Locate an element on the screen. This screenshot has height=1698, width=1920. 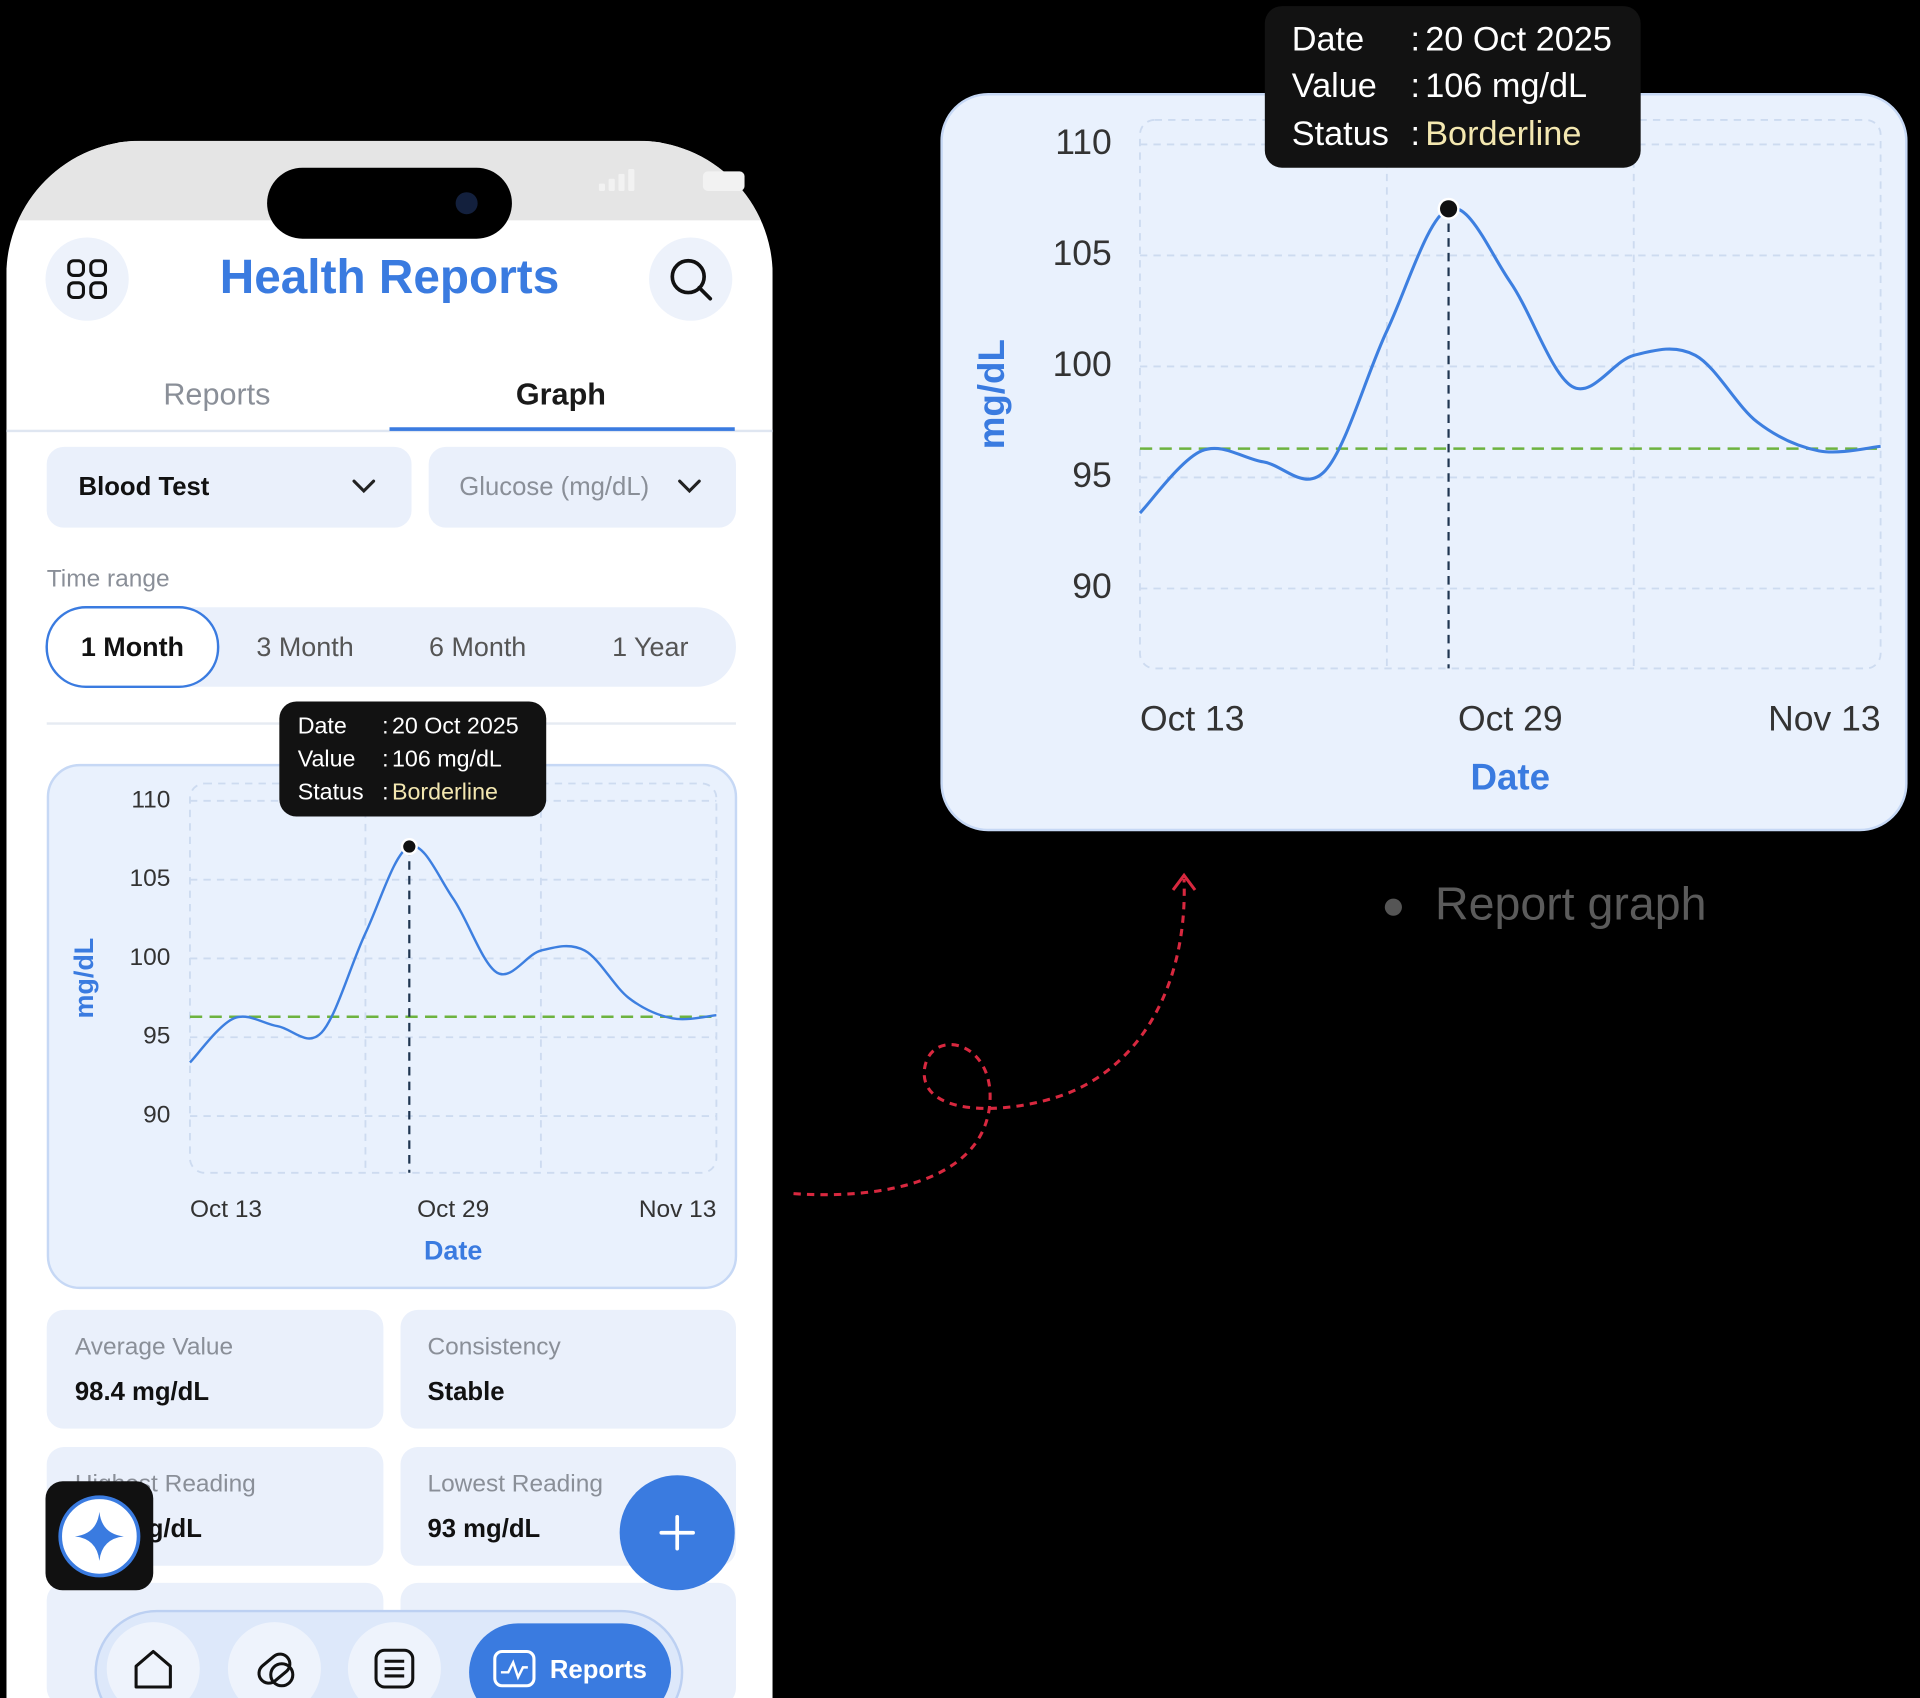
metric-dropdown: Glucose (mg/dL) is located at coordinates (582, 487).